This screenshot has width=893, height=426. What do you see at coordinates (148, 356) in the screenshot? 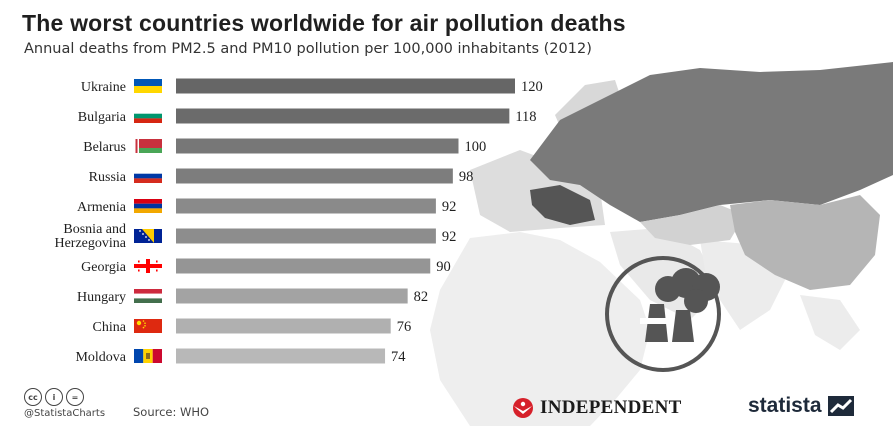
I see `flag-moldova-icon` at bounding box center [148, 356].